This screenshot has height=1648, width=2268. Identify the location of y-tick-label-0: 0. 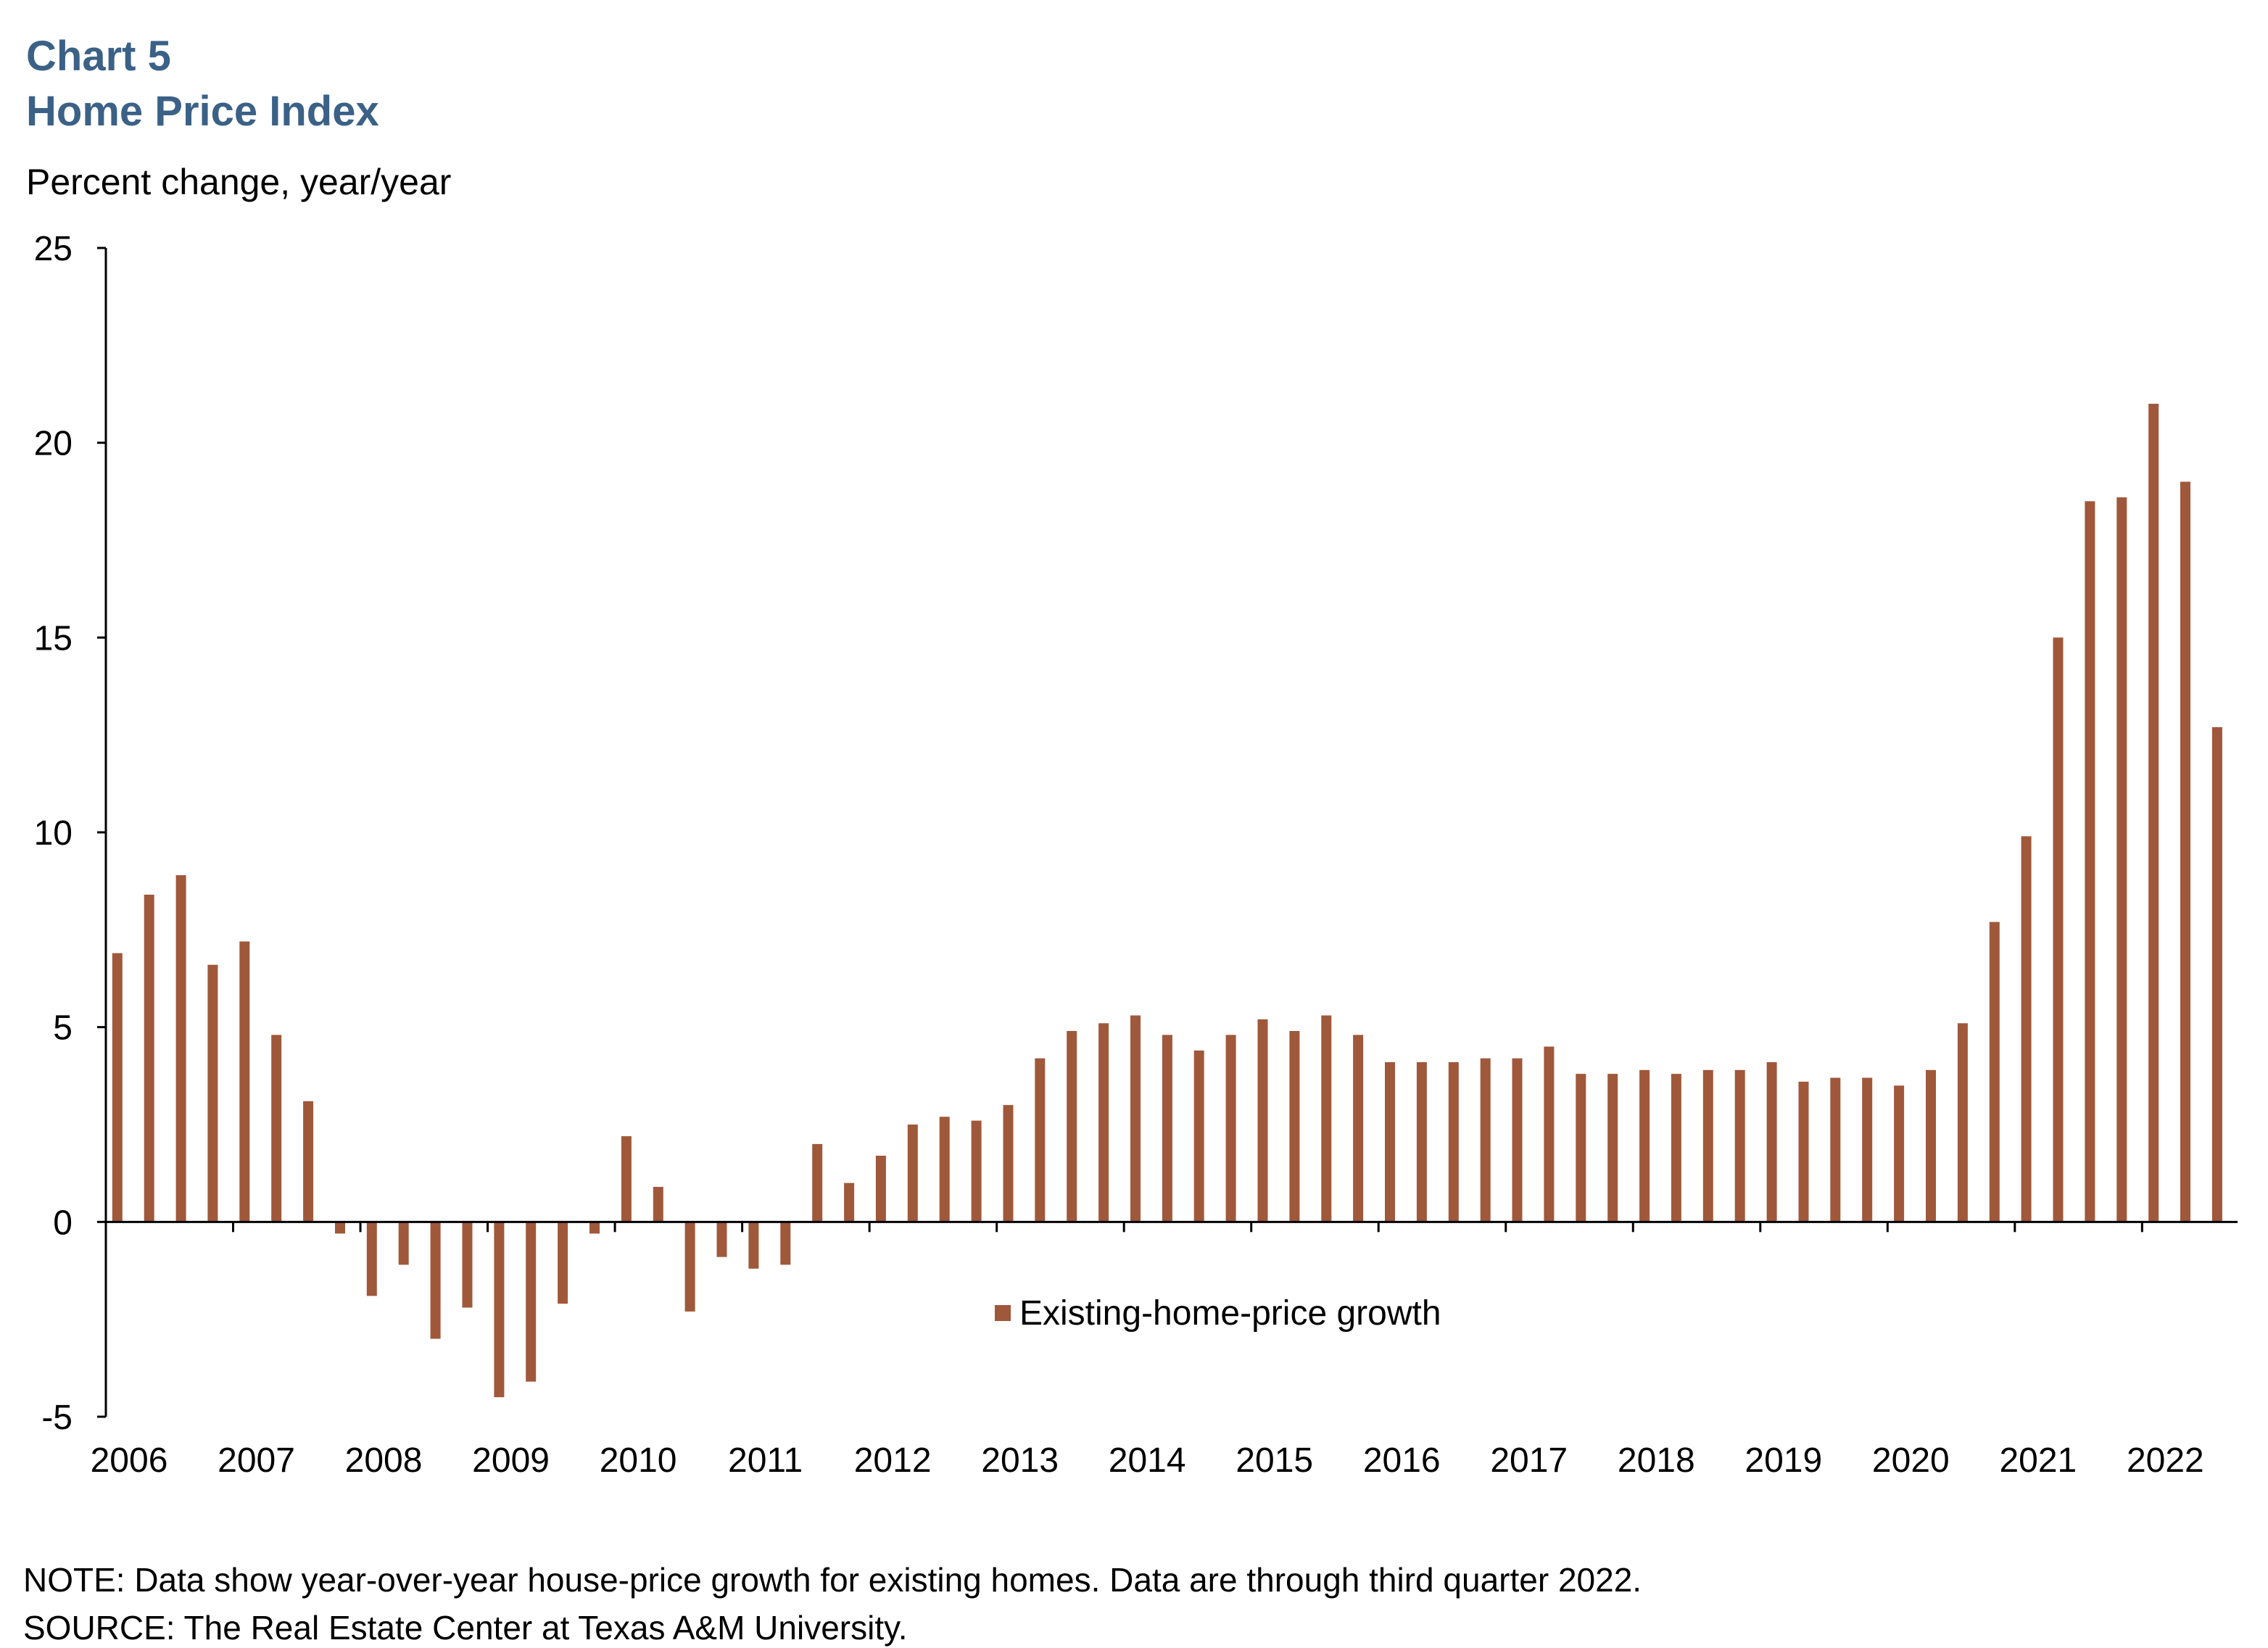
(63, 1223).